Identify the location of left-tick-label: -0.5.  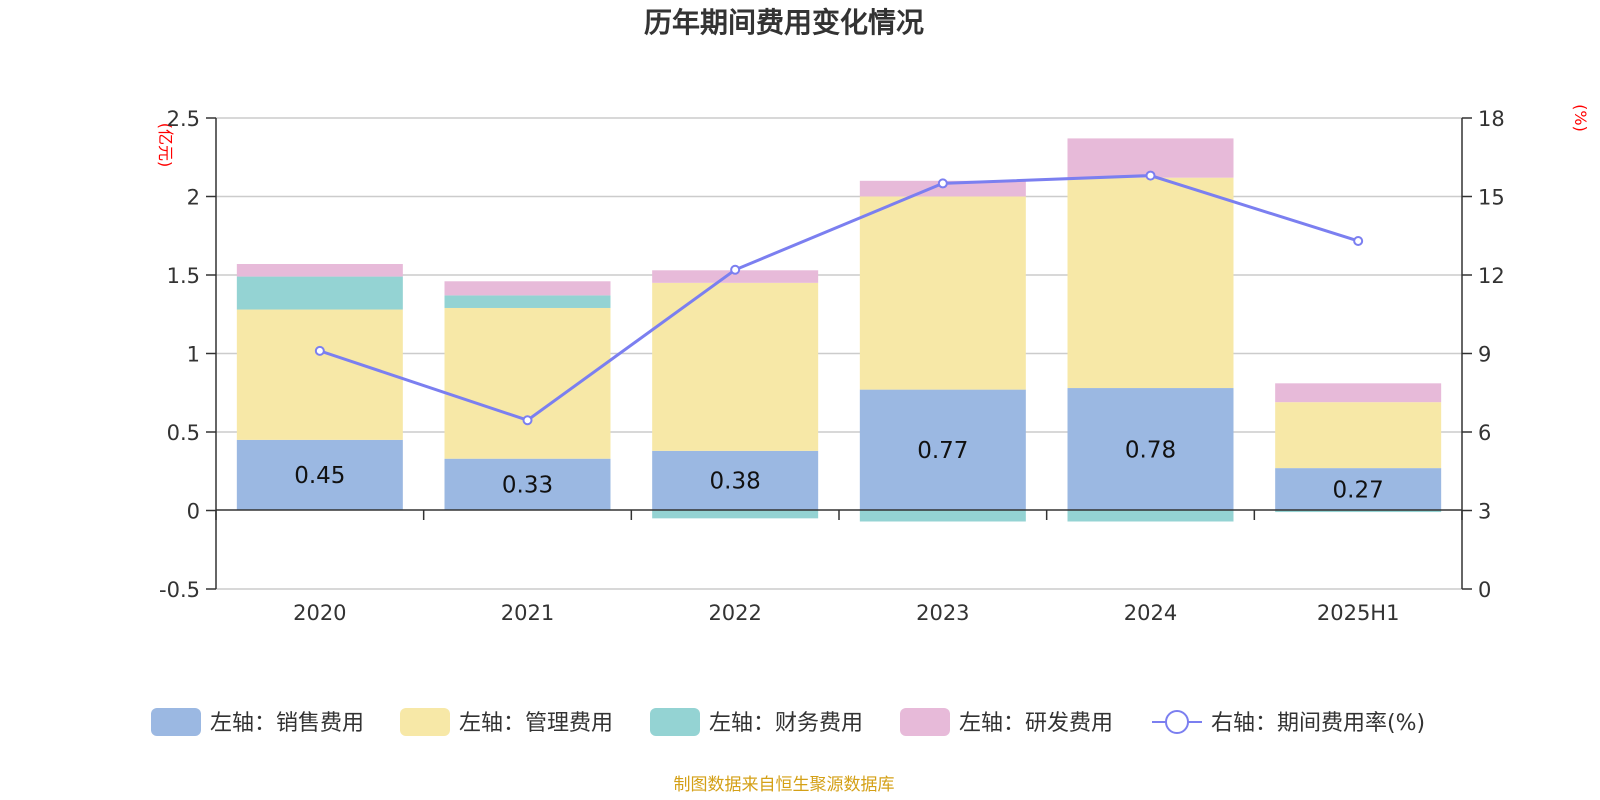
(179, 590).